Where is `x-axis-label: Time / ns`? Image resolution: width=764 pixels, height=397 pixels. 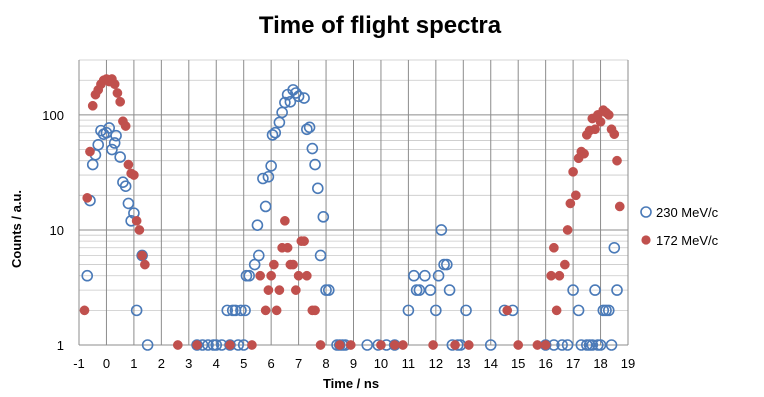
x-axis-label: Time / ns is located at coordinates (351, 383).